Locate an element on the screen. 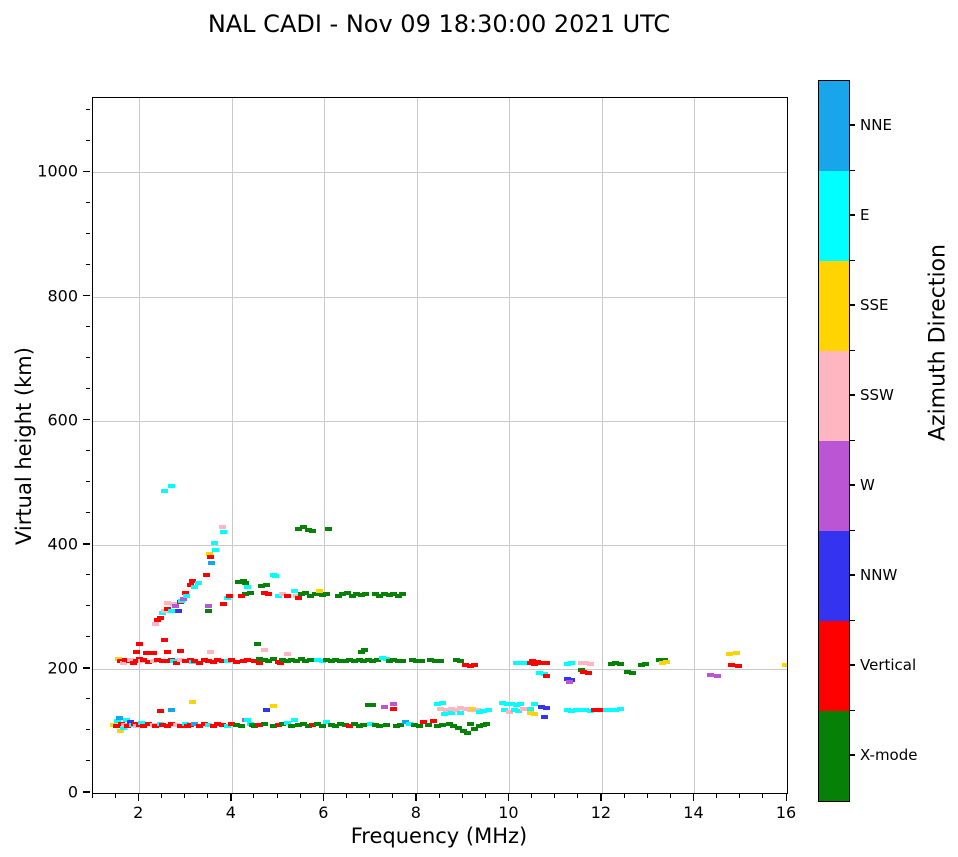  x-tick-label: 14 is located at coordinates (693, 812).